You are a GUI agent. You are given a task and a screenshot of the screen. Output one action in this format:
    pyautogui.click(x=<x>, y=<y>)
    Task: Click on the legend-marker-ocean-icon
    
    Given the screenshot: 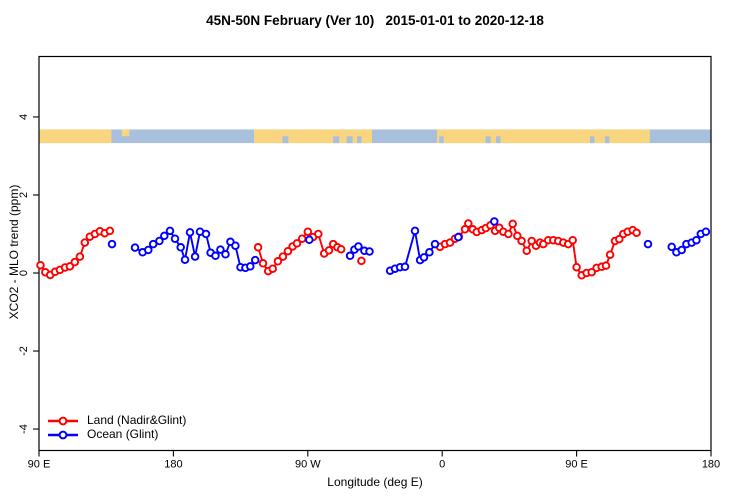 What is the action you would take?
    pyautogui.click(x=63, y=434)
    